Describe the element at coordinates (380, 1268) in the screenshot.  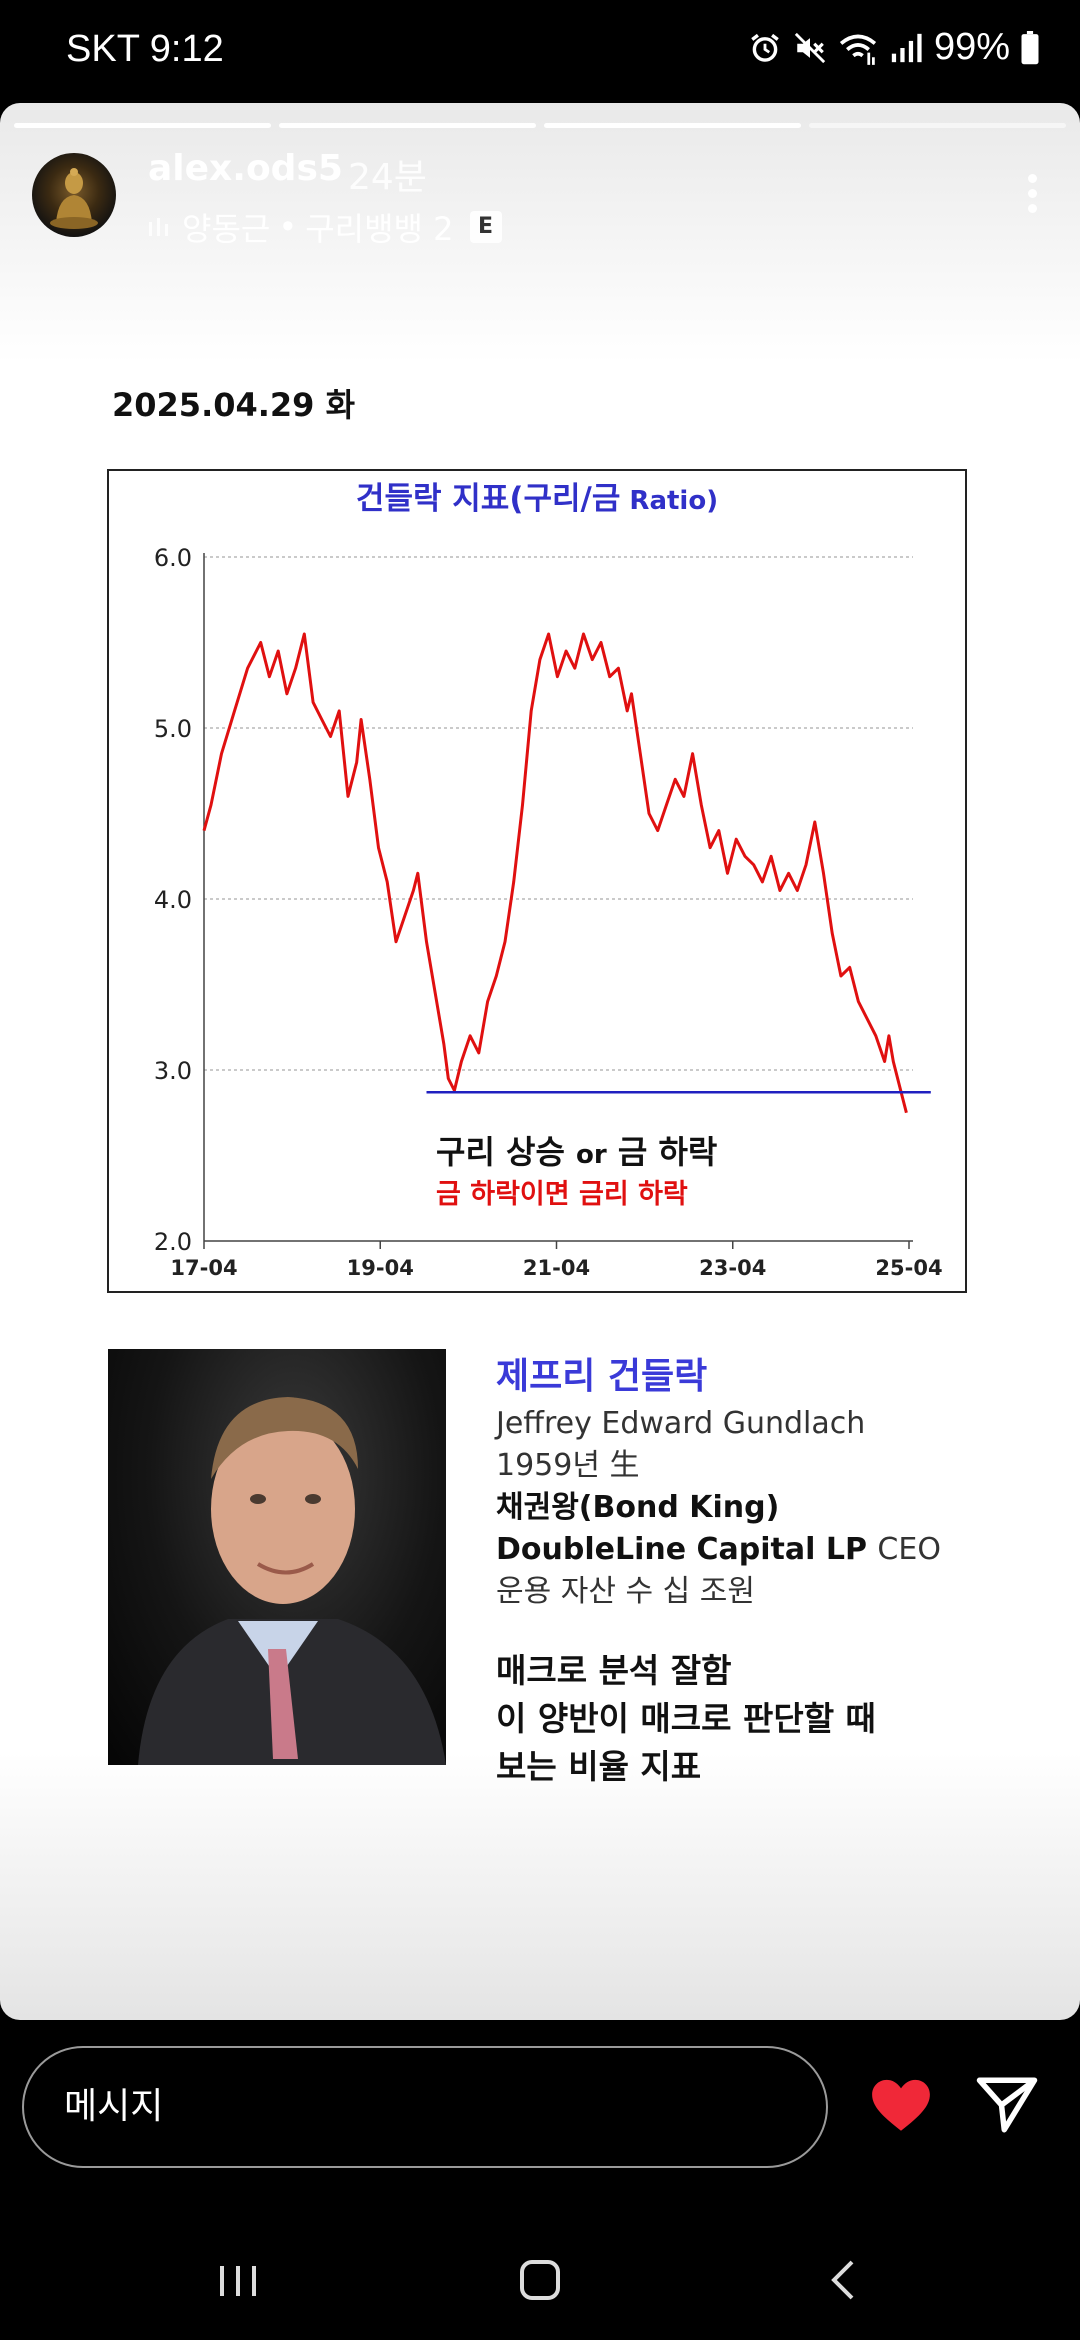
I see `x-tick-label: 19-04` at that location.